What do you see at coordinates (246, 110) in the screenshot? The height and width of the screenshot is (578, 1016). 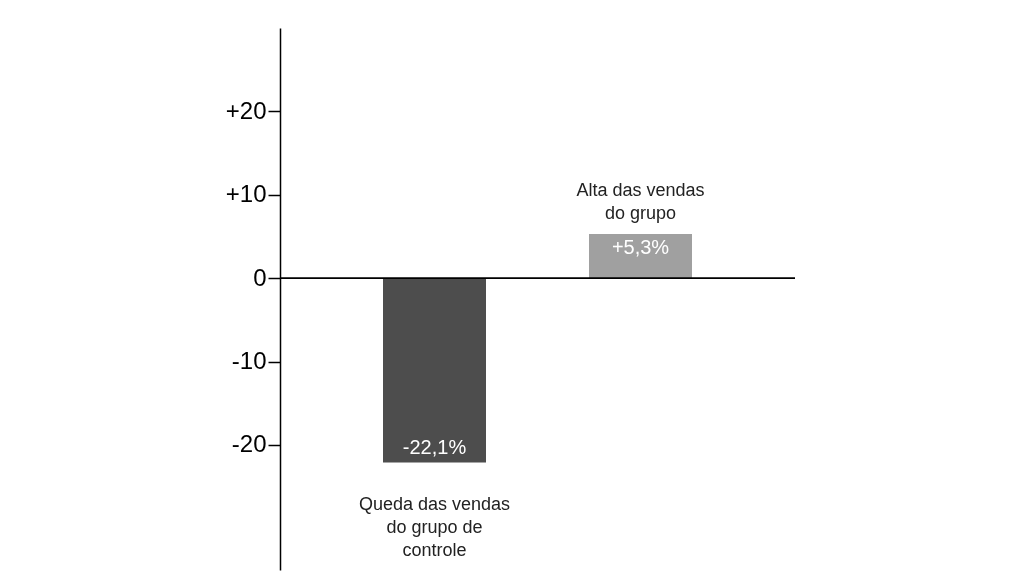 I see `y-tick-label: +20` at bounding box center [246, 110].